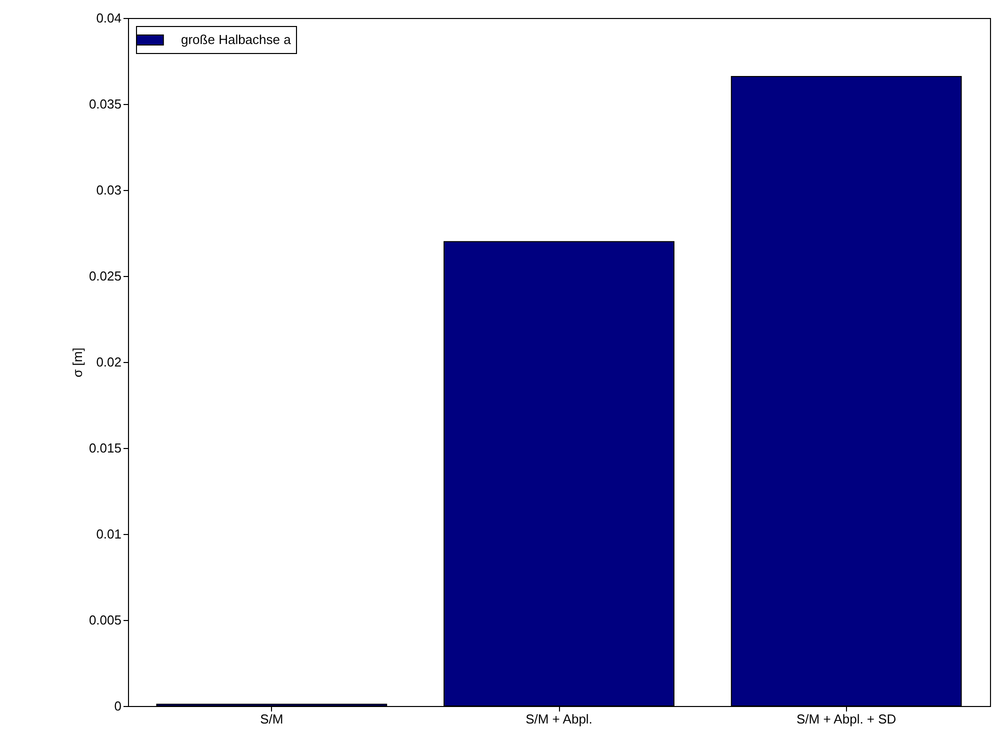 This screenshot has width=992, height=743. Describe the element at coordinates (118, 706) in the screenshot. I see `y-tick-label: 0` at that location.